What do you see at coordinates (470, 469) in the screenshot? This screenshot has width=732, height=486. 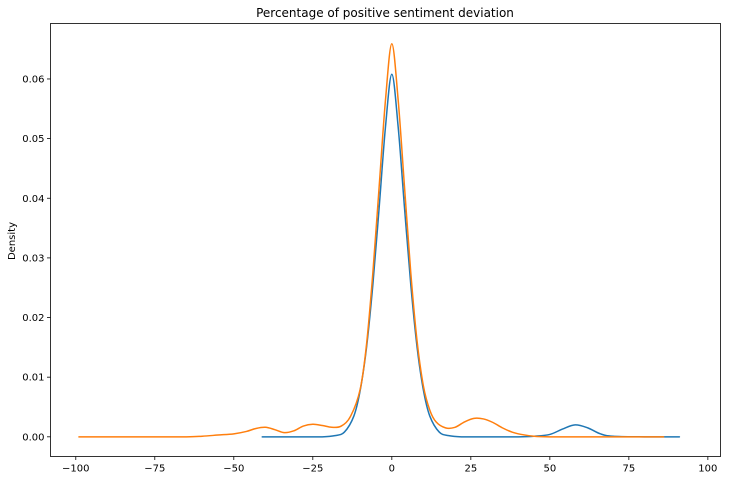 I see `x-tick-label: 25` at bounding box center [470, 469].